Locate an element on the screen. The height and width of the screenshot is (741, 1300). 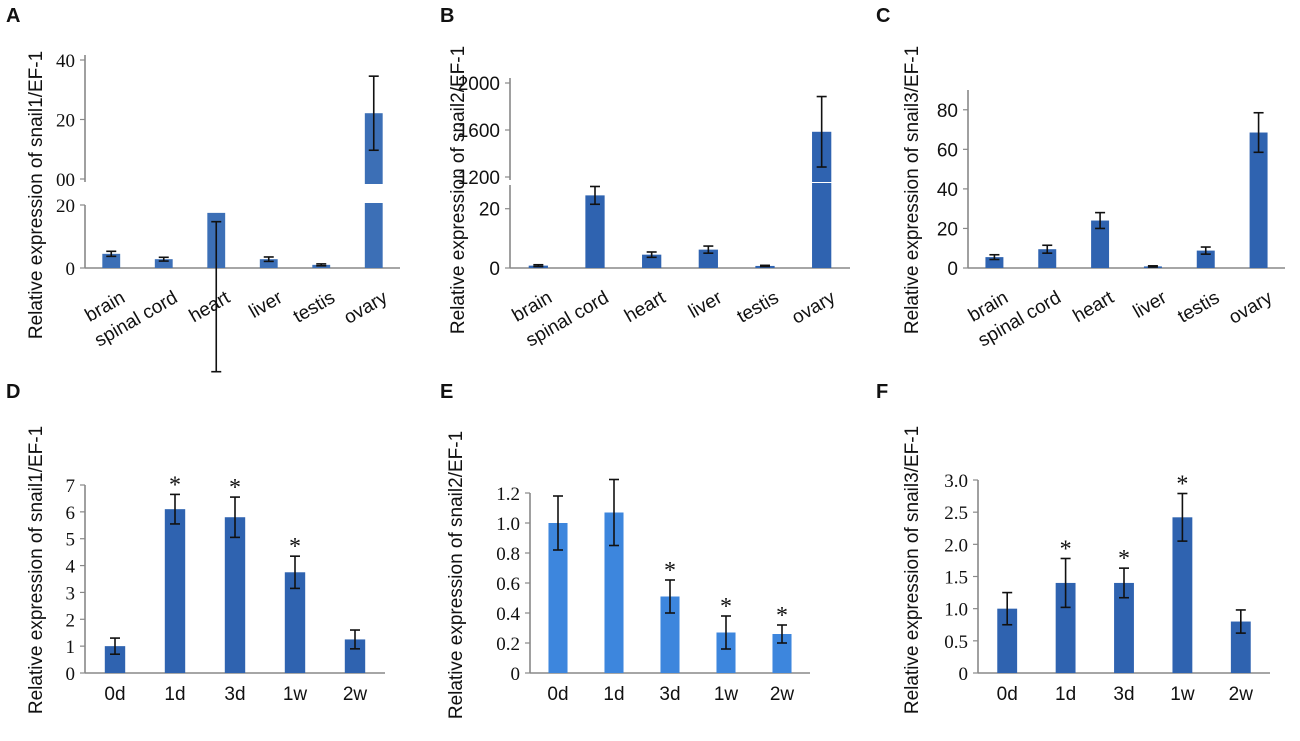
y-tick-label: 1 is located at coordinates (71, 647).